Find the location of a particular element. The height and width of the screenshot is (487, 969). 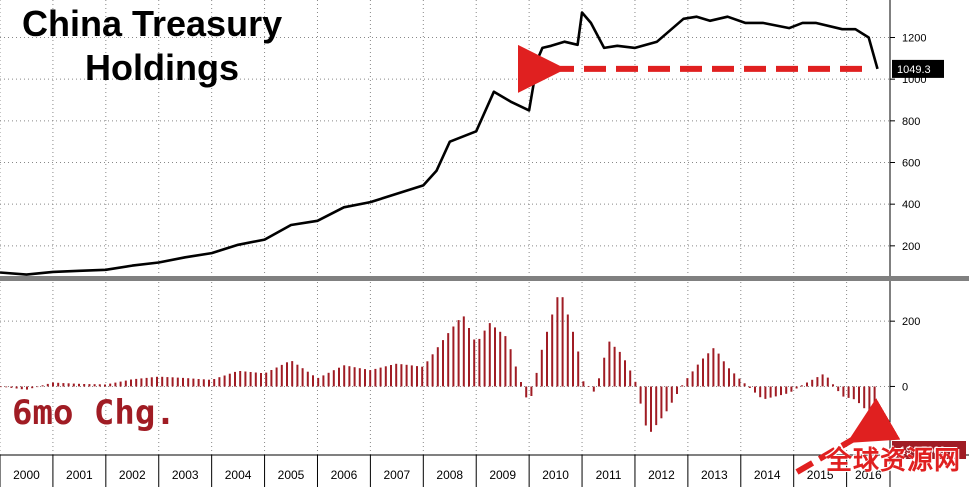

chart-title-line1: China Treasury is located at coordinates (152, 23).